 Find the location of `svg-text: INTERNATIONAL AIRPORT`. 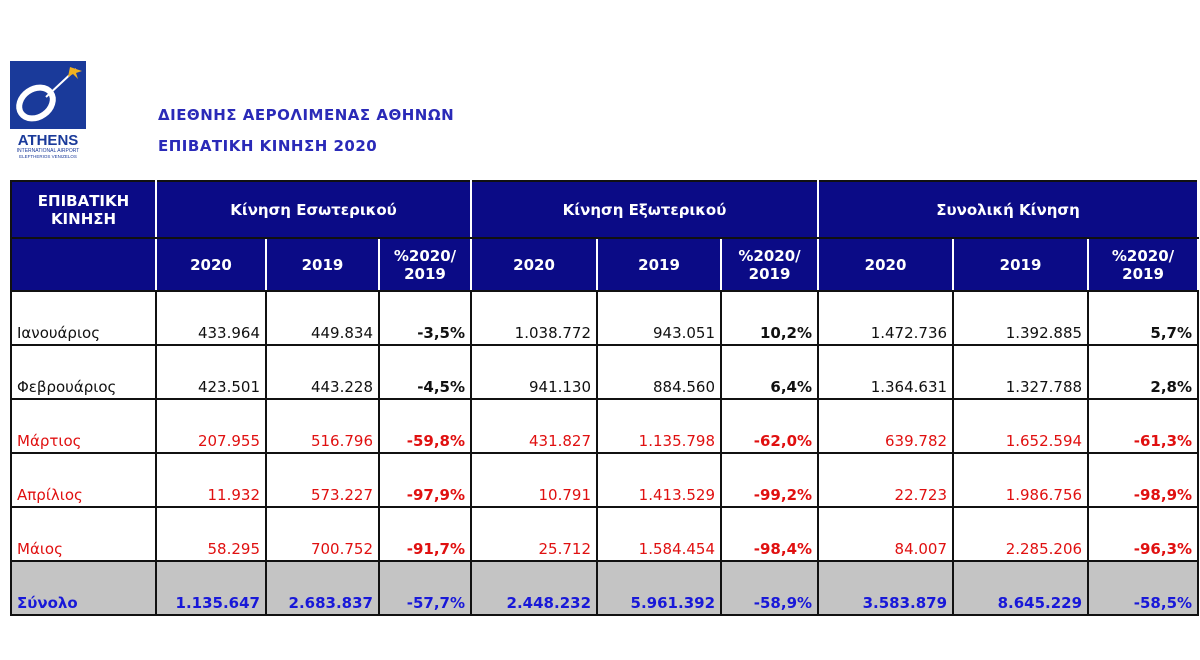

svg-text: INTERNATIONAL AIRPORT is located at coordinates (48, 151).